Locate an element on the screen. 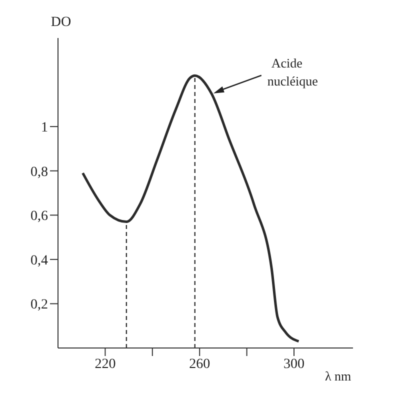 This screenshot has height=409, width=403. annotation: Acide nucléique is located at coordinates (292, 71).